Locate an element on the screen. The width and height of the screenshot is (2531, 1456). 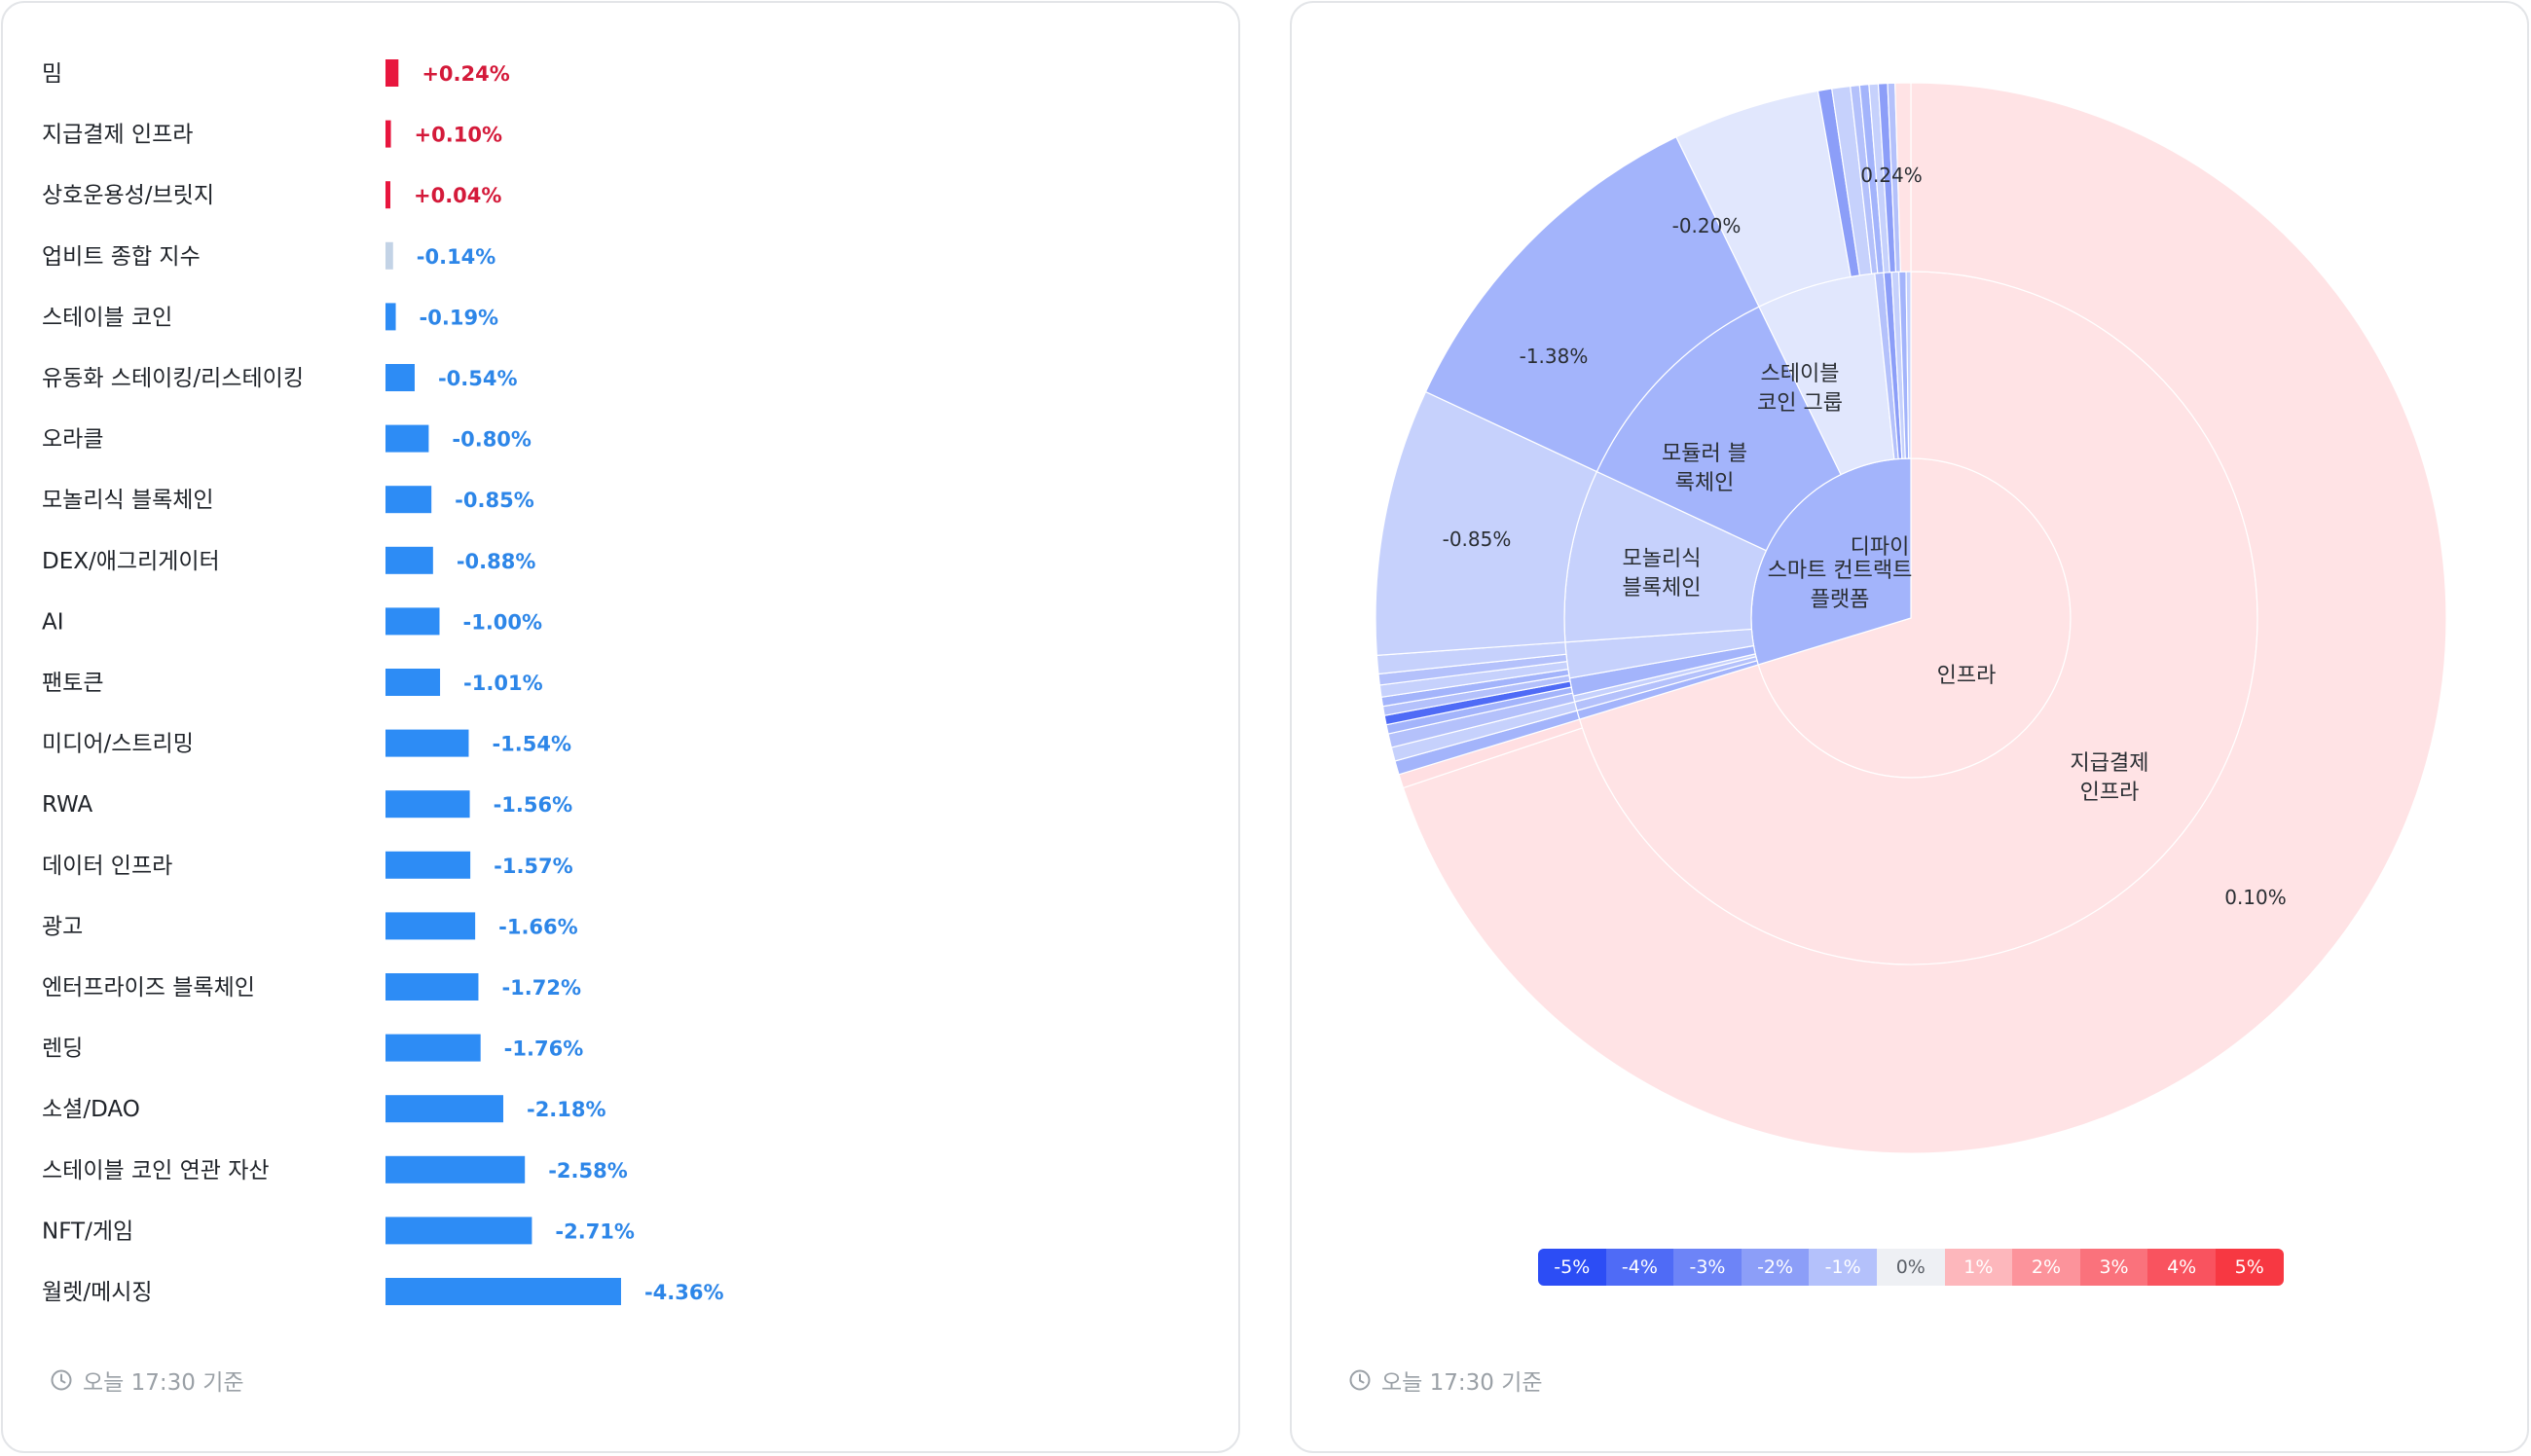
legend-cell-5: 0% is located at coordinates (1910, 1267).